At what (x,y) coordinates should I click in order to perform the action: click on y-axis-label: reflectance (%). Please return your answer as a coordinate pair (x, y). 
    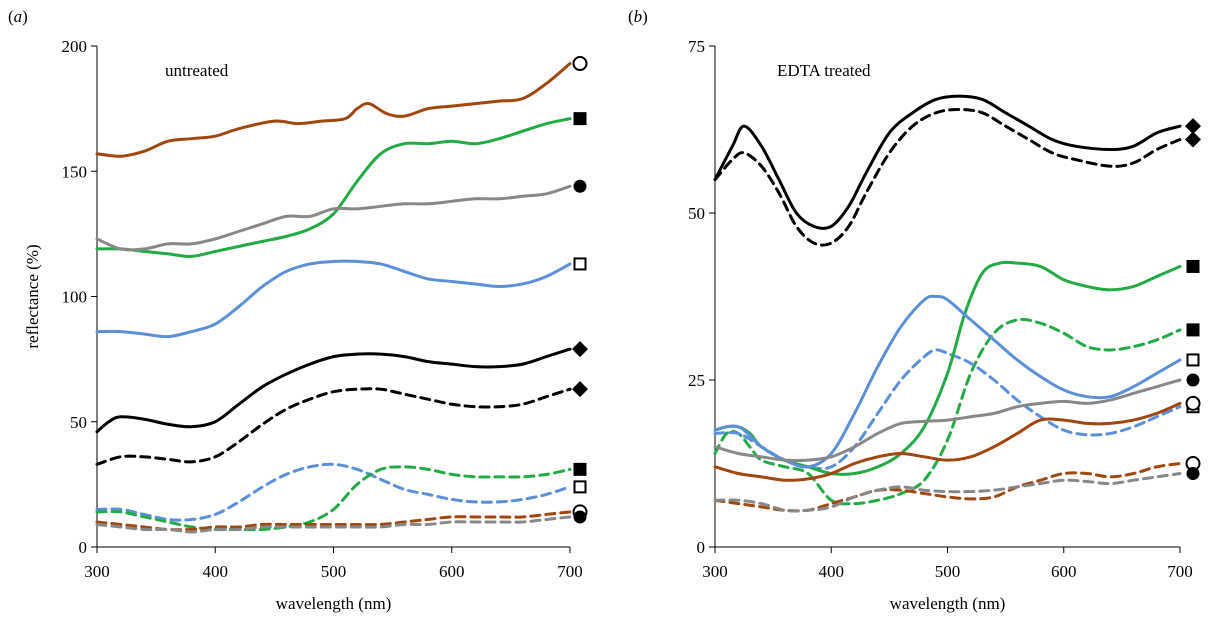
    Looking at the image, I should click on (32, 296).